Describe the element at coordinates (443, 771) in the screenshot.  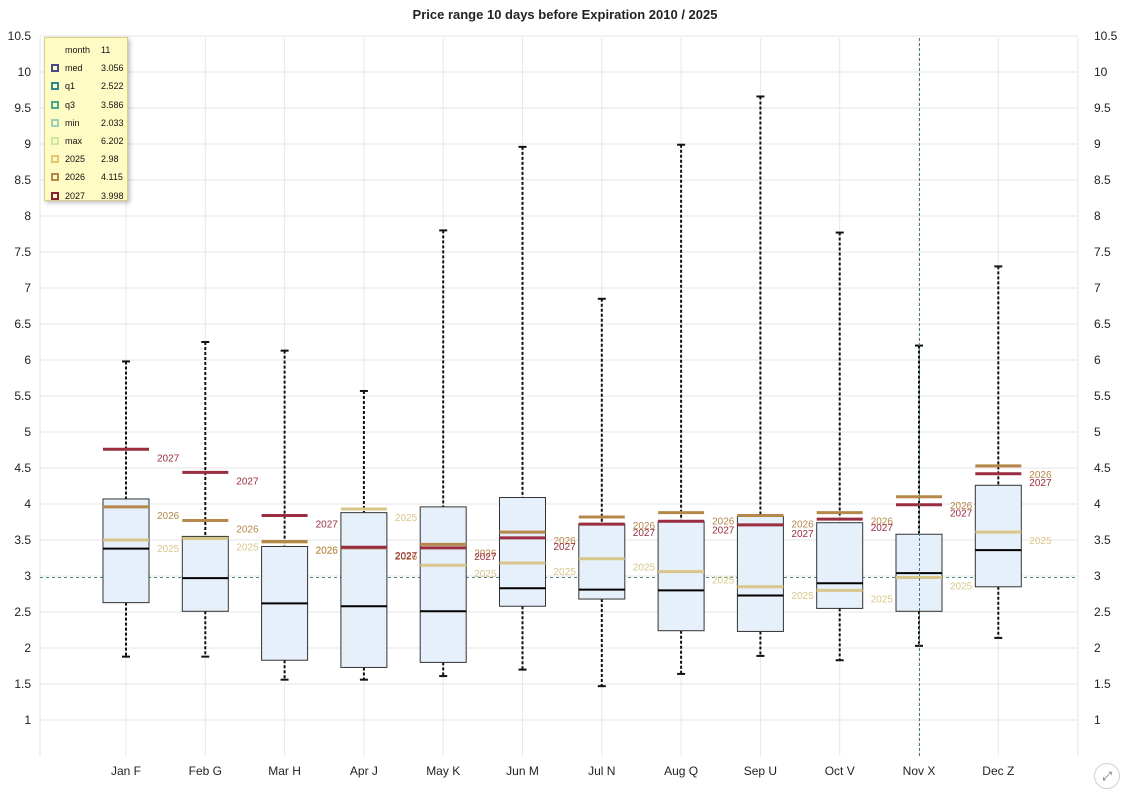
I see `x-tick-label: May K` at that location.